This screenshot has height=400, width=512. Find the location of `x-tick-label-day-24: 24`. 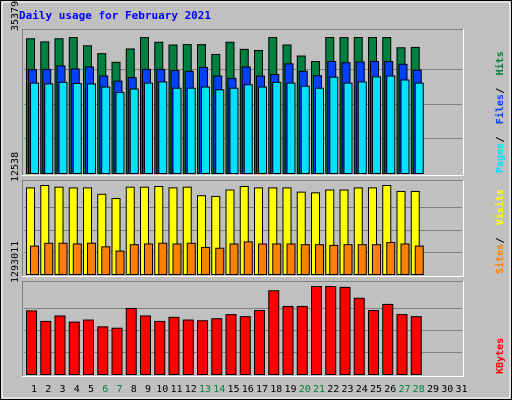

x-tick-label-day-24: 24 is located at coordinates (362, 389).